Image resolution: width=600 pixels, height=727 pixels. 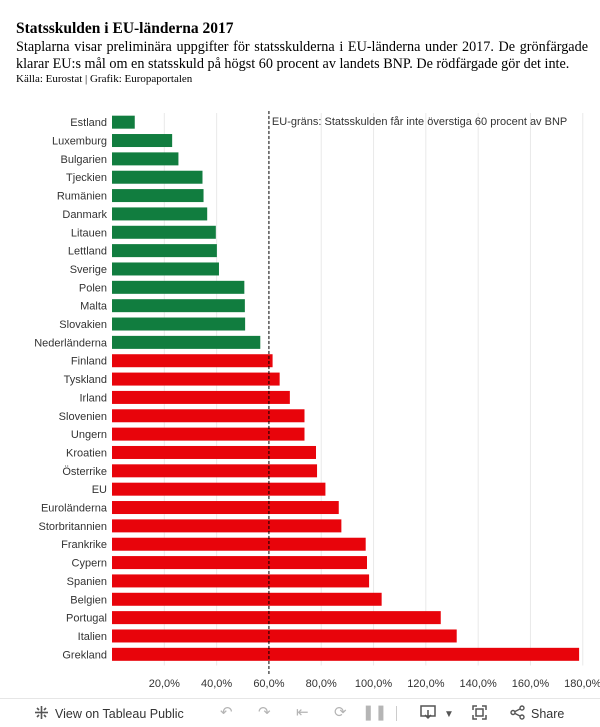 What do you see at coordinates (165, 269) in the screenshot?
I see `bar-sverige` at bounding box center [165, 269].